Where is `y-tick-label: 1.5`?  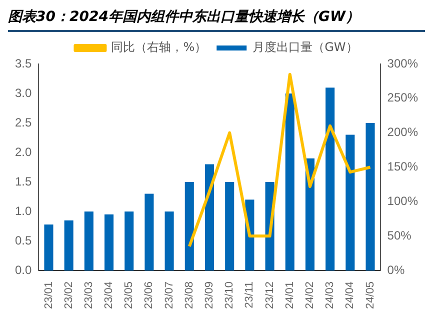 y-tick-label: 1.5 is located at coordinates (23, 181).